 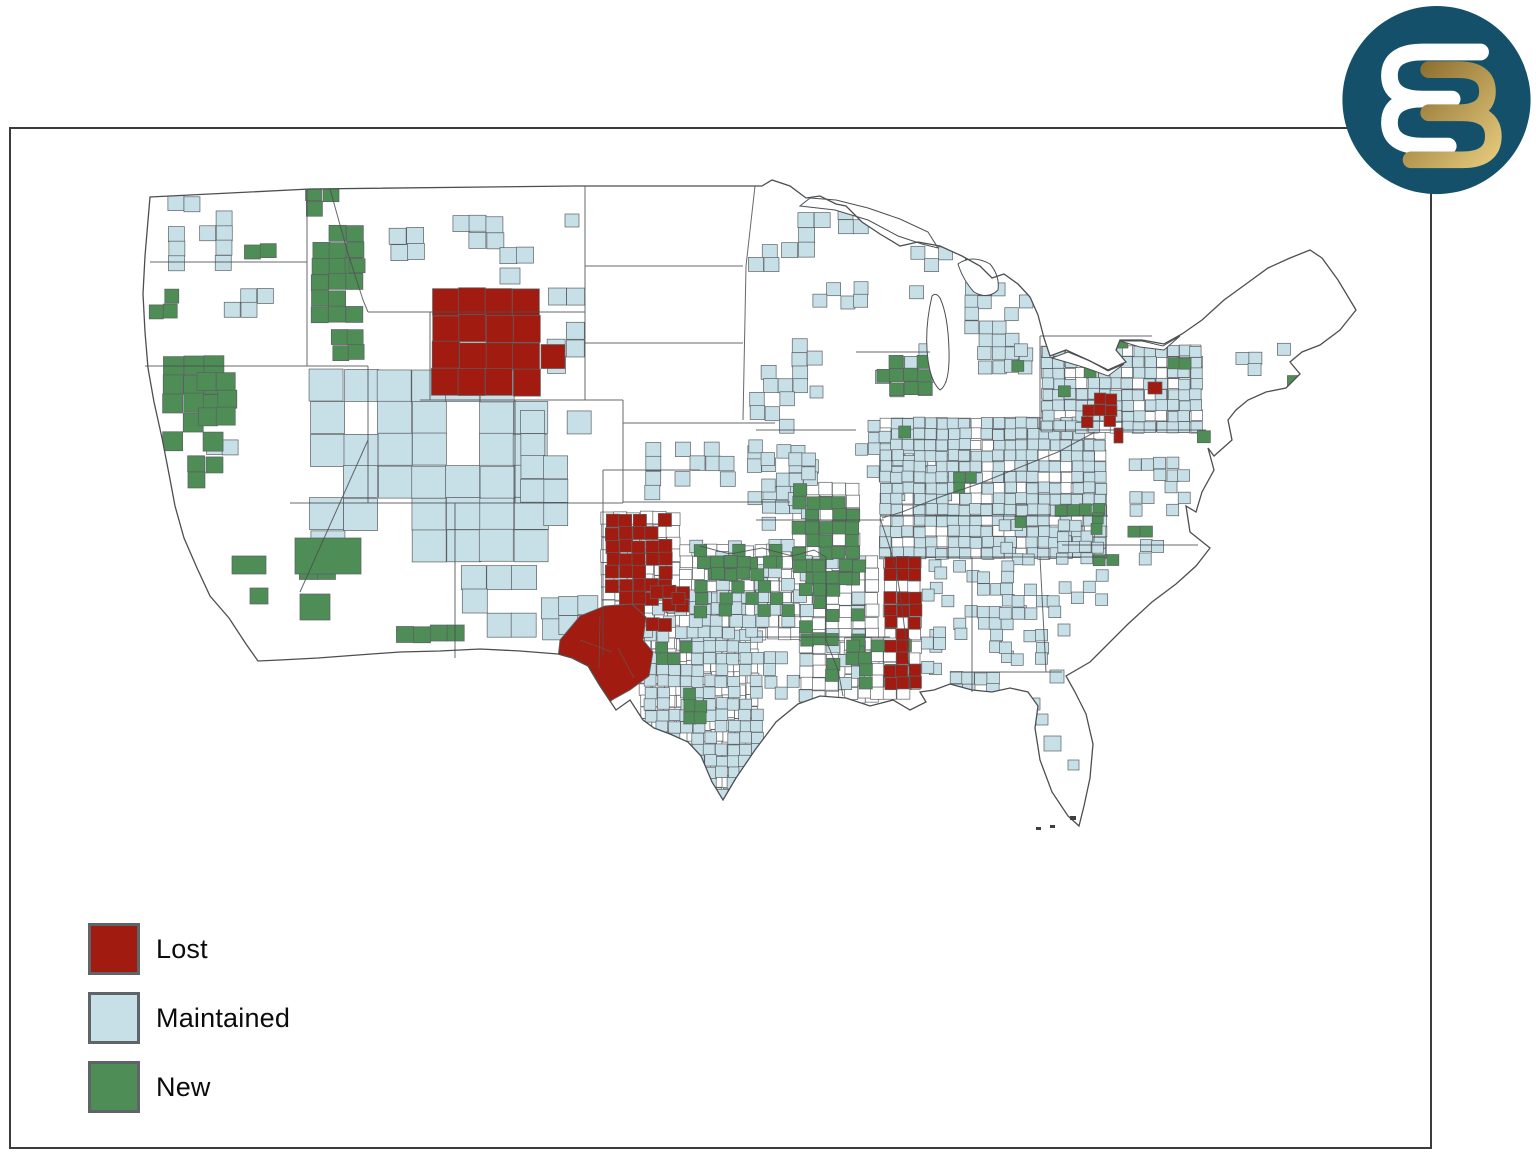 I want to click on legend-item-maintained: Maintained, so click(x=189, y=1018).